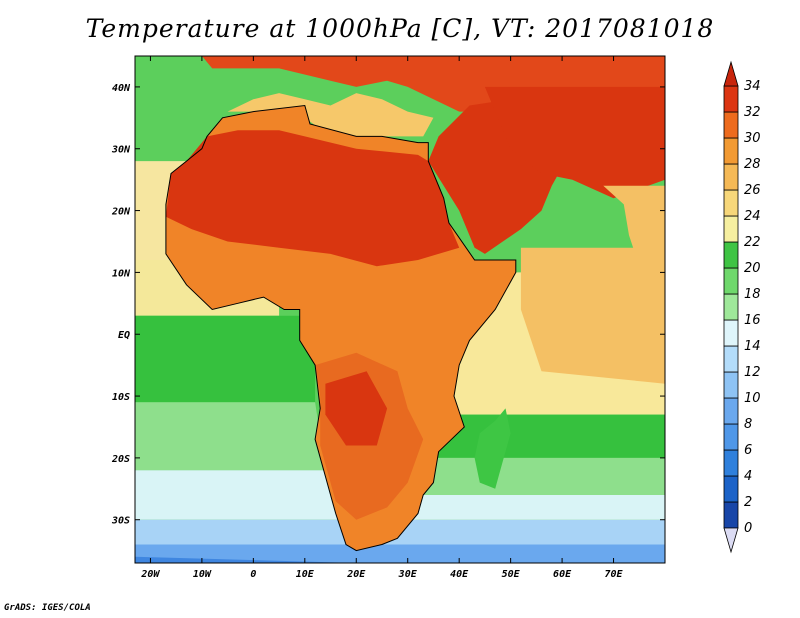  I want to click on madagascar-land, so click(492, 448).